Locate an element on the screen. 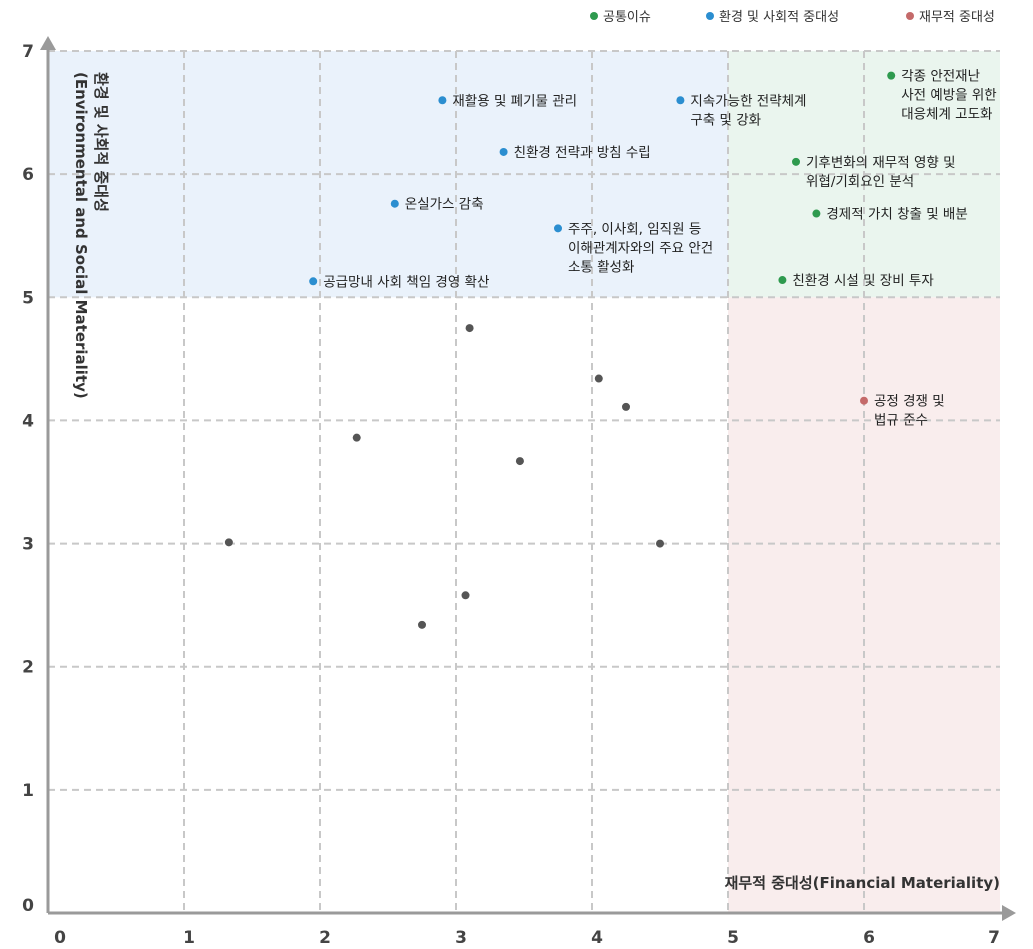 This screenshot has height=949, width=1033. x-tick-label: 0 is located at coordinates (60, 938).